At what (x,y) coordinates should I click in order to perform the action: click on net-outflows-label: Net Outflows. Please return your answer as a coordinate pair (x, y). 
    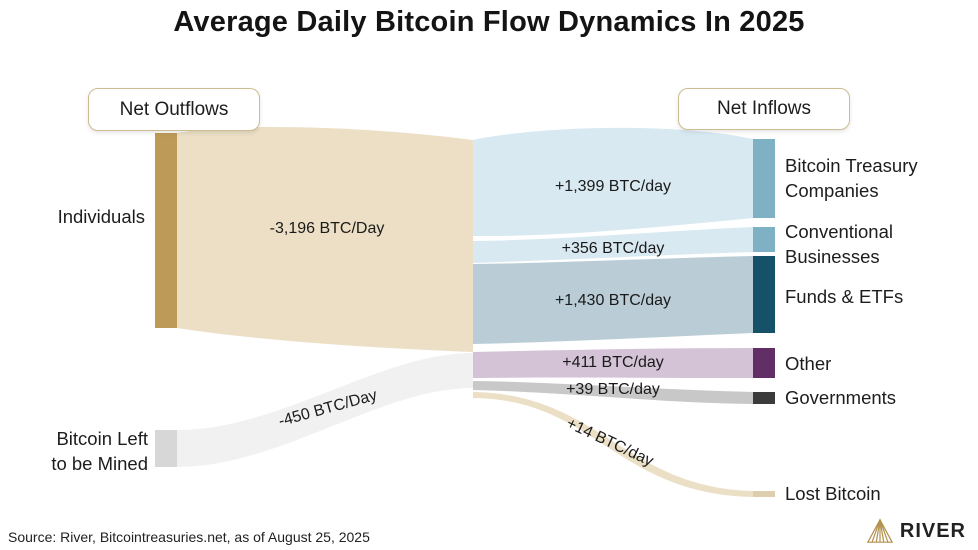
    Looking at the image, I should click on (174, 109).